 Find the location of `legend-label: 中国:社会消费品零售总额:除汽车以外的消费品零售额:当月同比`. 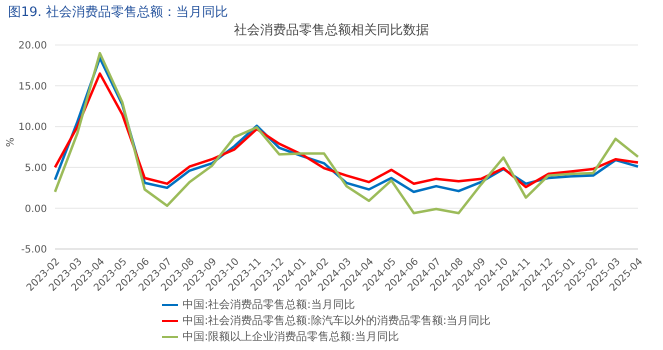

legend-label: 中国:社会消费品零售总额:除汽车以外的消费品零售额:当月同比 is located at coordinates (336, 321).